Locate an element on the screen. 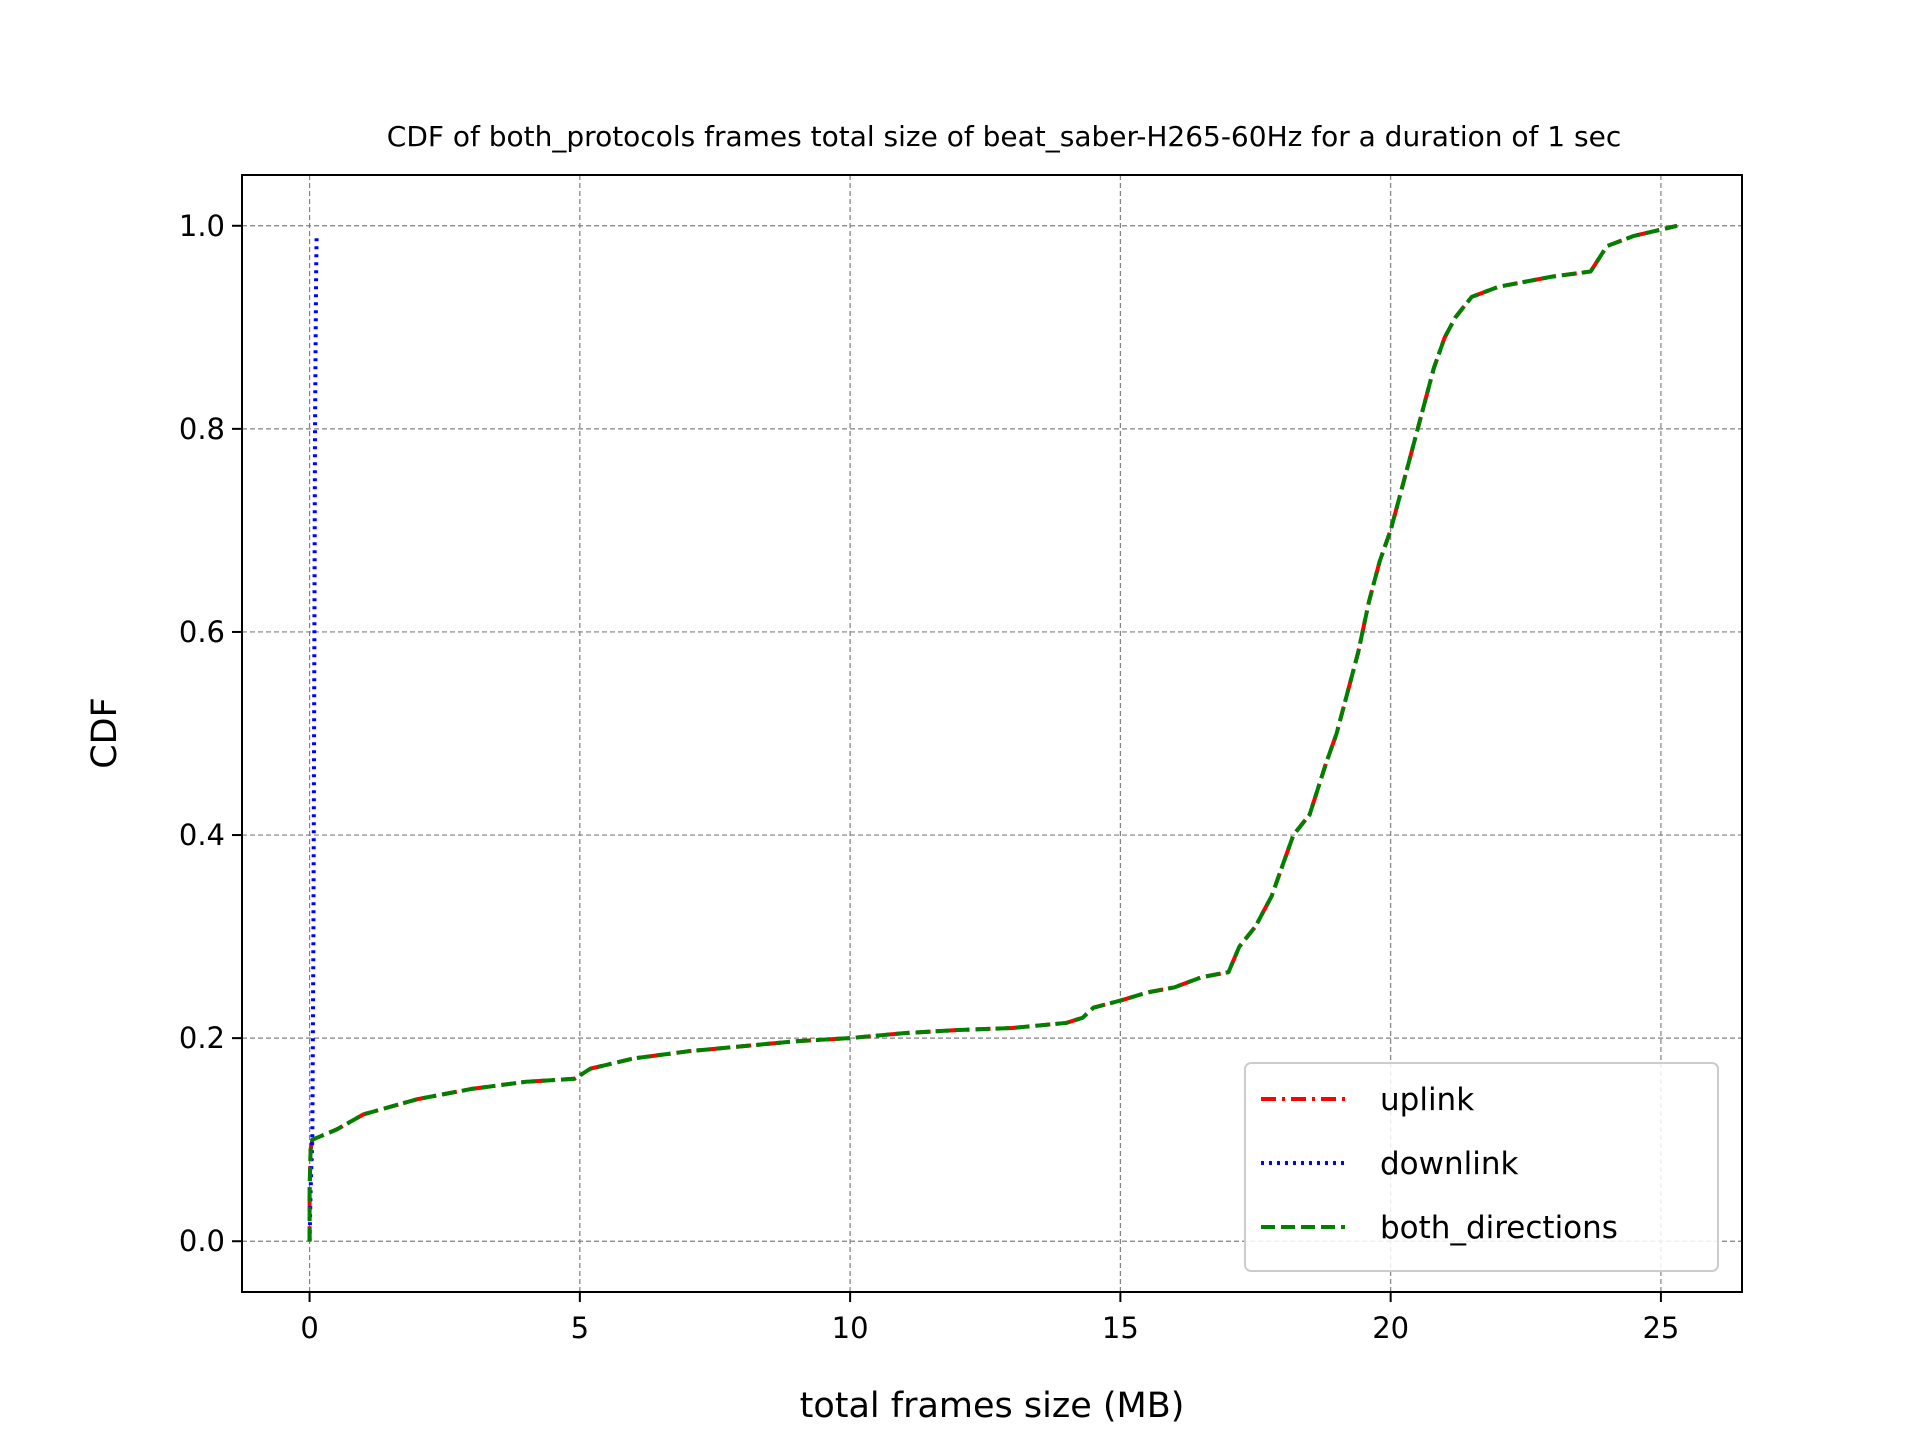 The width and height of the screenshot is (1920, 1440). x-tick-label: 15 is located at coordinates (1120, 1328).